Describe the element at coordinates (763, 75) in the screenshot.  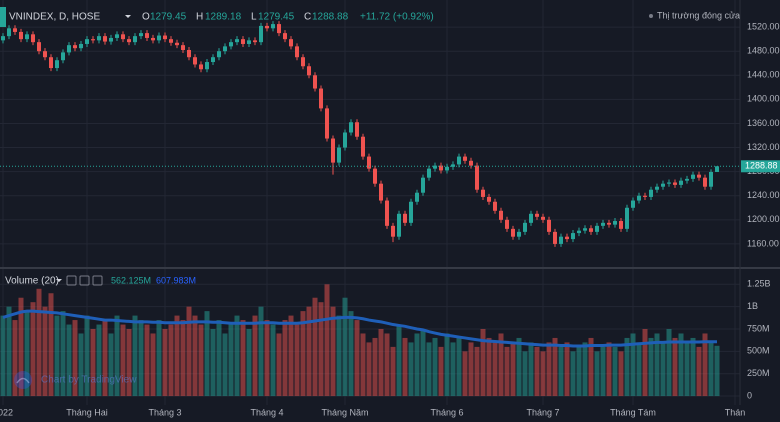
I see `y-tick-label: 1440.00` at that location.